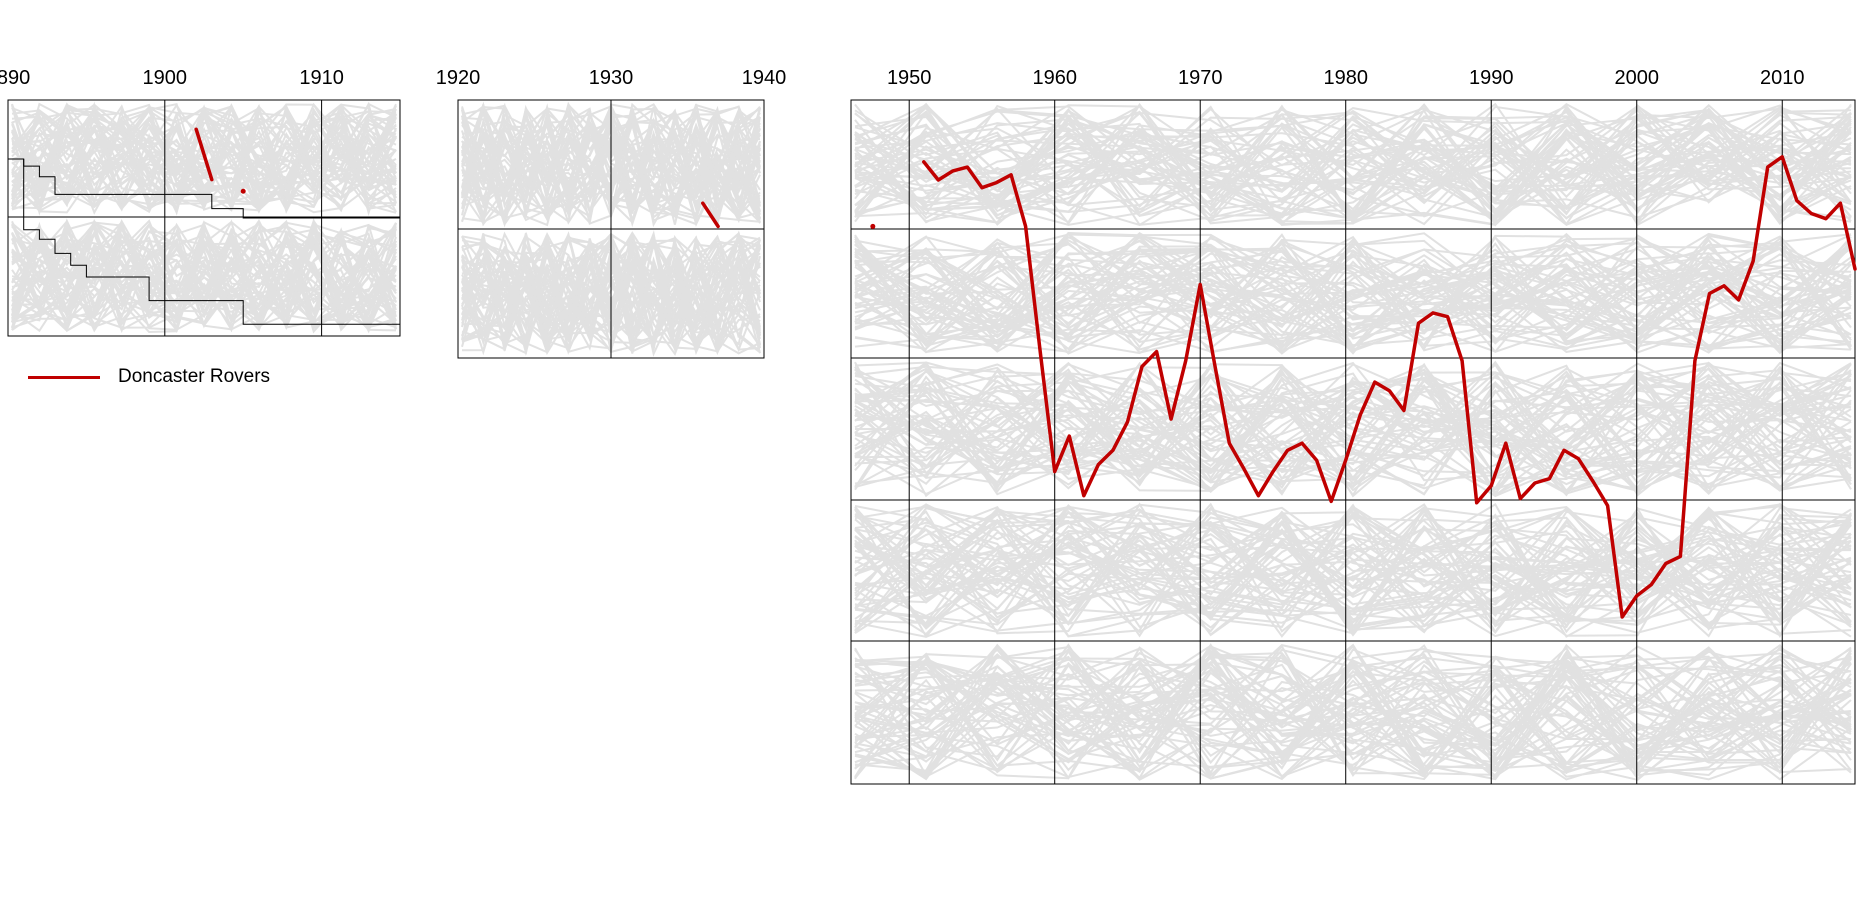 The width and height of the screenshot is (1864, 901). Describe the element at coordinates (1491, 78) in the screenshot. I see `tick-label: 1990` at that location.